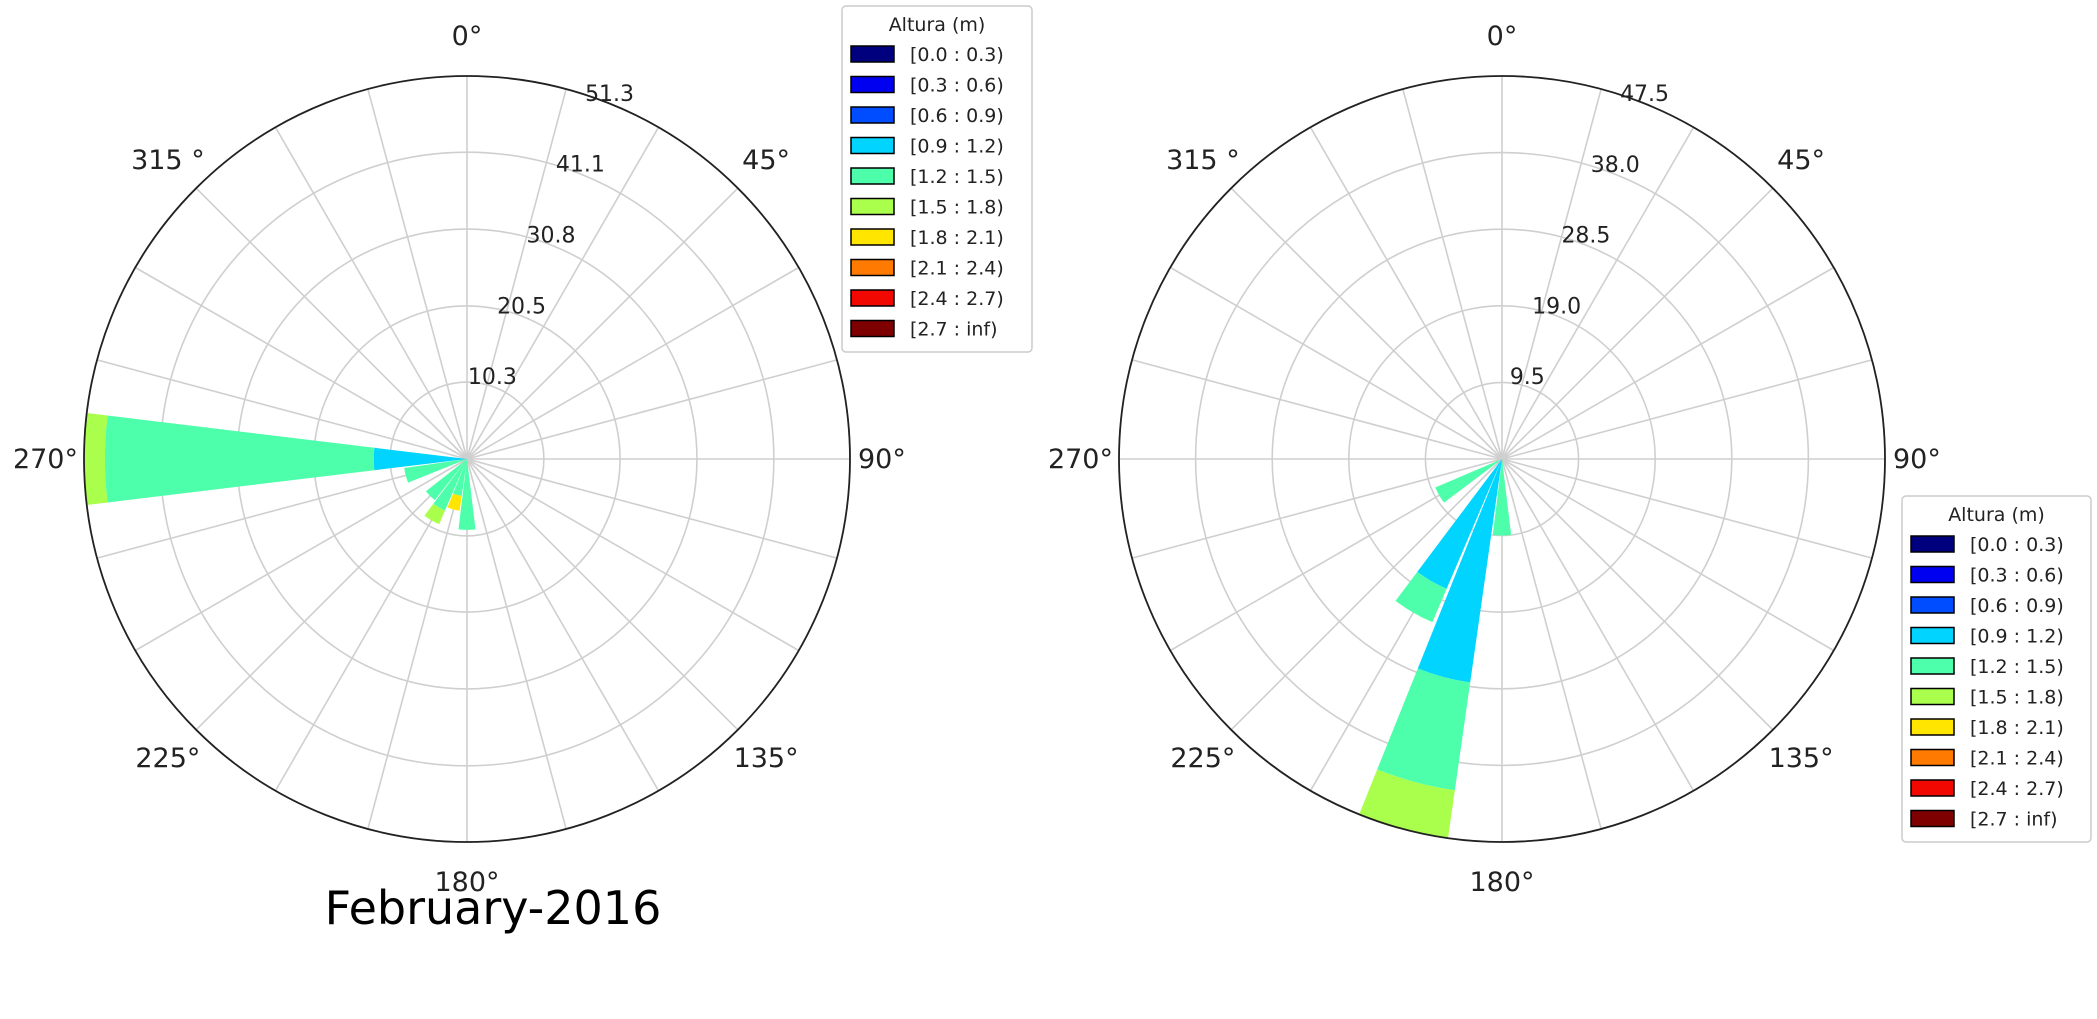 This screenshot has width=2097, height=1019. What do you see at coordinates (609, 94) in the screenshot?
I see `radial-tick-label: 51.3` at bounding box center [609, 94].